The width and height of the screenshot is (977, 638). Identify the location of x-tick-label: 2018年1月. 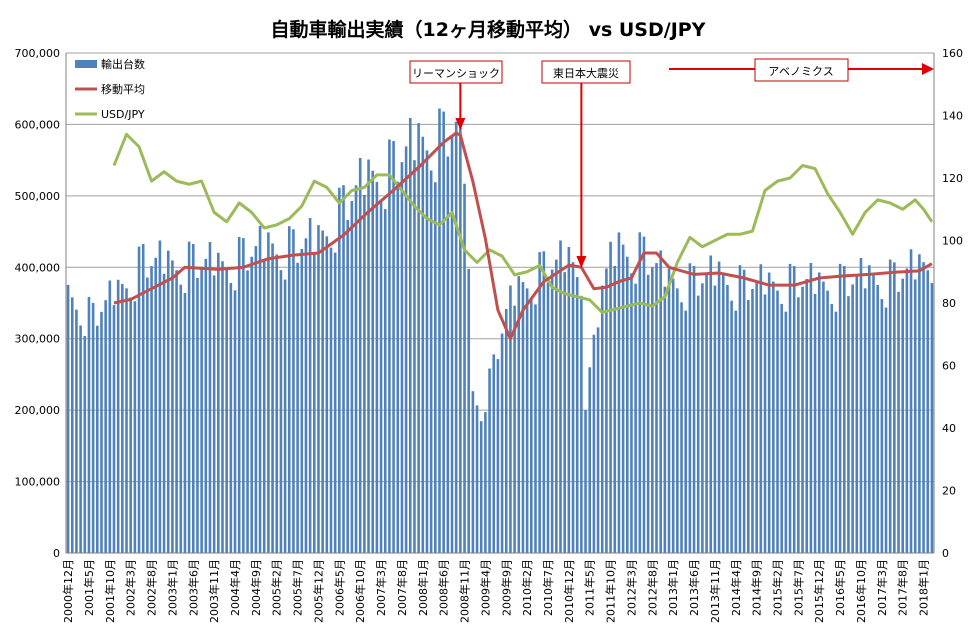
(924, 587).